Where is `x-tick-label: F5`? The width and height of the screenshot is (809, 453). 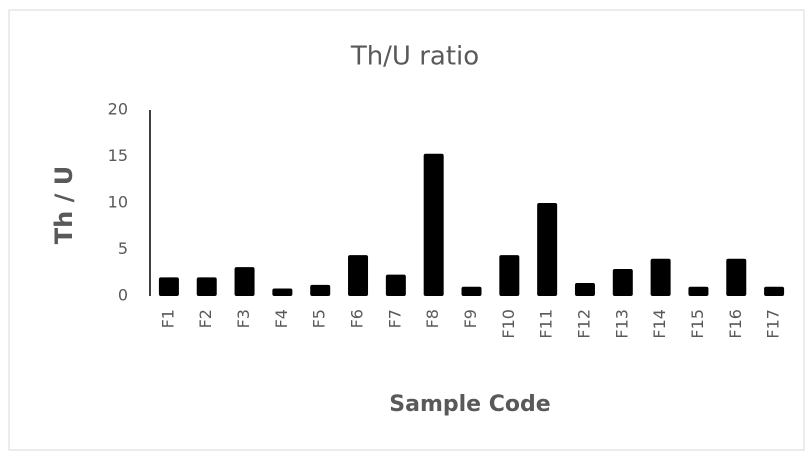
x-tick-label: F5 is located at coordinates (319, 318).